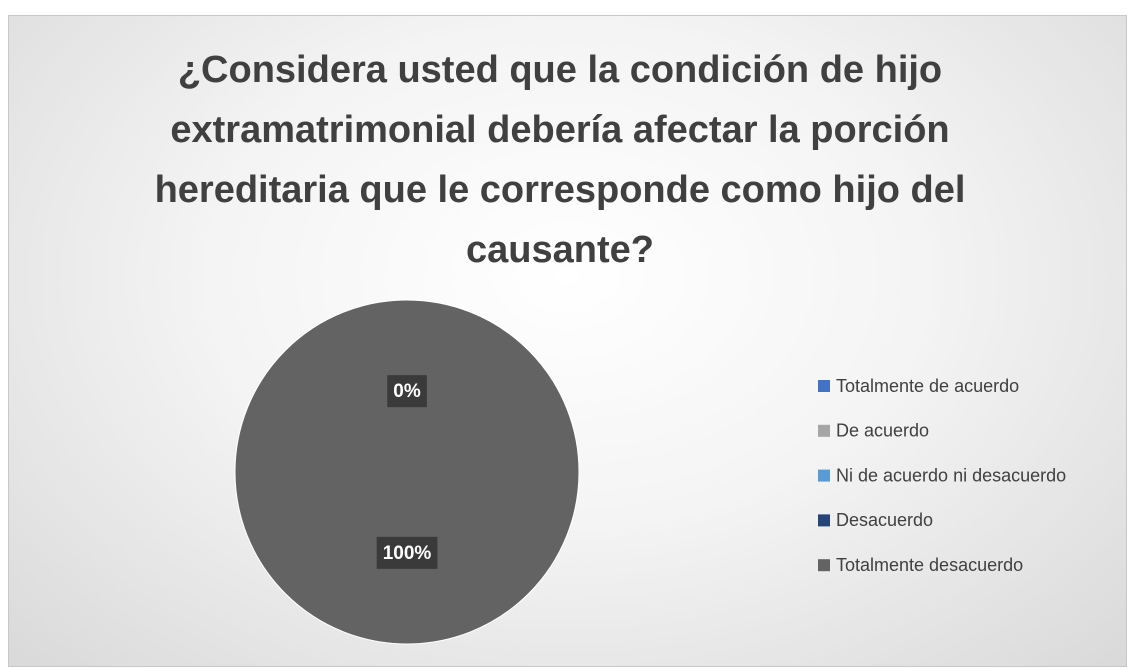 The image size is (1132, 669). I want to click on data-label-text: 0%, so click(407, 391).